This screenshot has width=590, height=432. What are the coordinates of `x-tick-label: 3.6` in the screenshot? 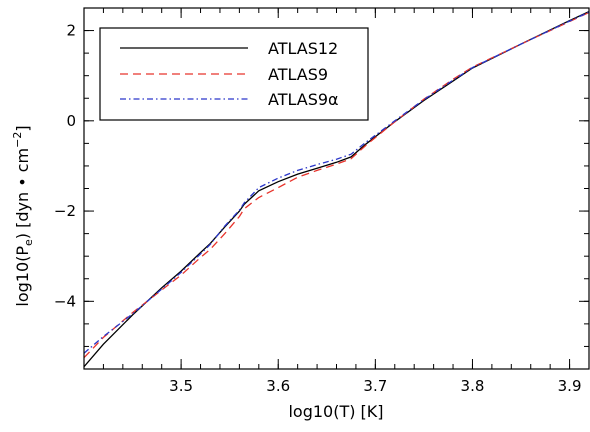 It's located at (278, 386).